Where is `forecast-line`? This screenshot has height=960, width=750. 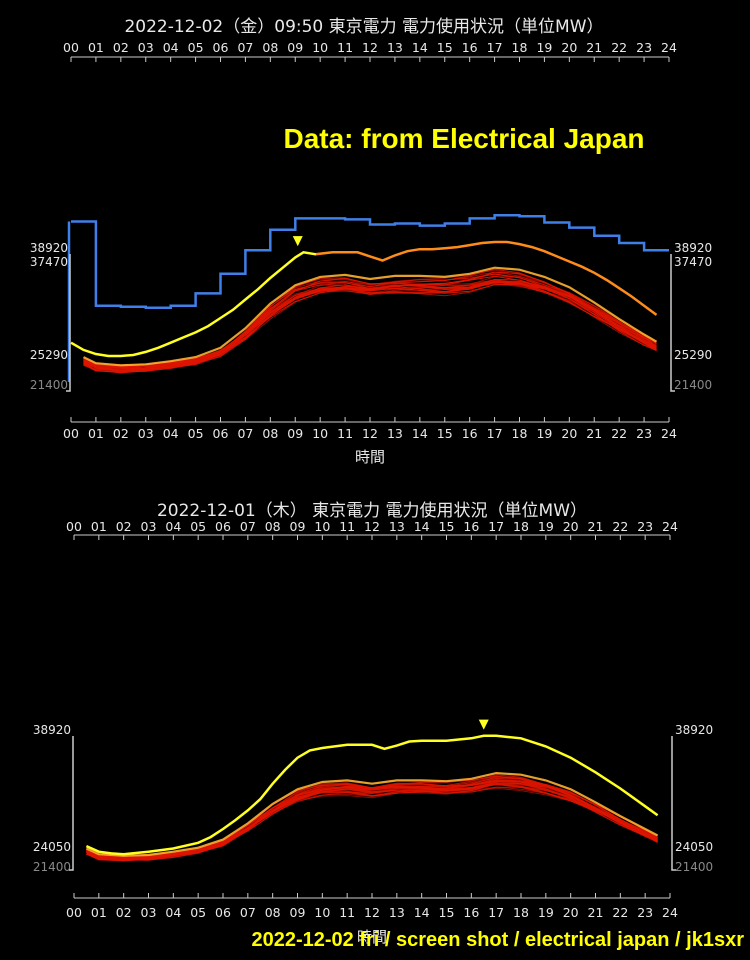
forecast-line is located at coordinates (486, 278).